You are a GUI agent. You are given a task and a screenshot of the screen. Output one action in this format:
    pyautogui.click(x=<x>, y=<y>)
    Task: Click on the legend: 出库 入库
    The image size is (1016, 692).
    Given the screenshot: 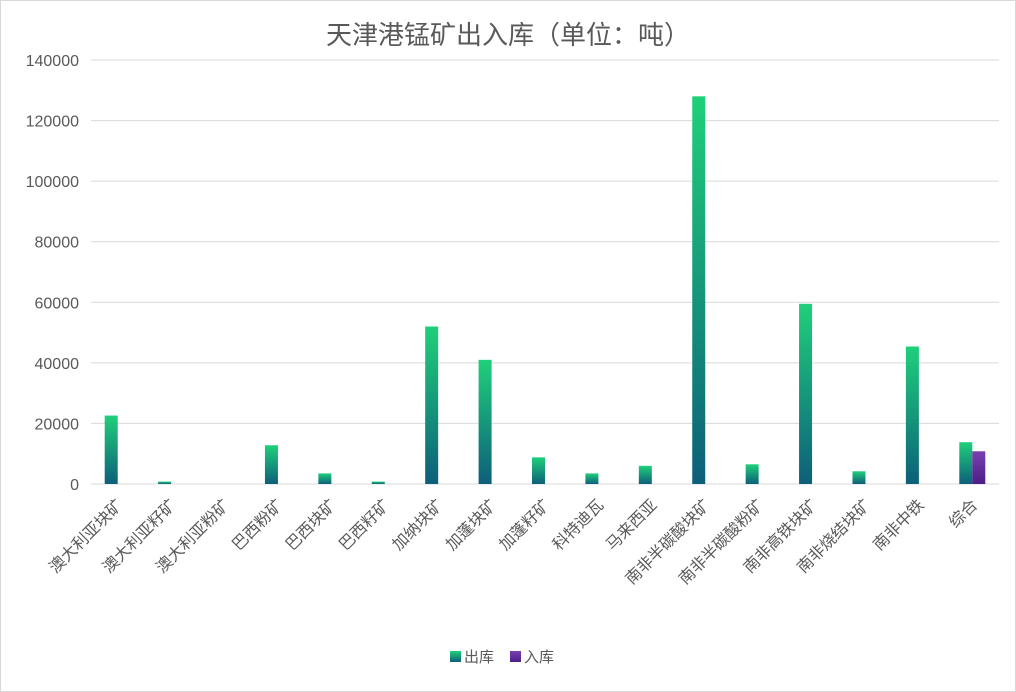 What is the action you would take?
    pyautogui.click(x=502, y=657)
    